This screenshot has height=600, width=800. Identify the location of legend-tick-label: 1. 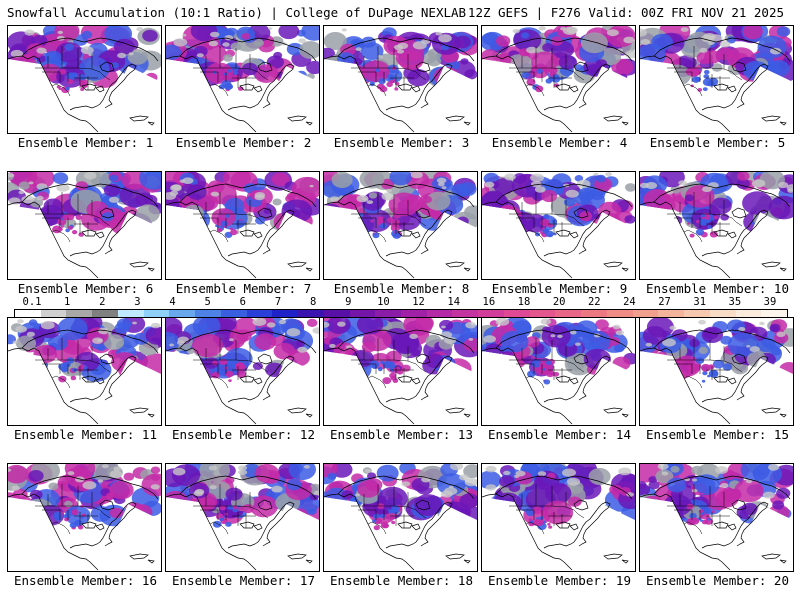
(67, 302).